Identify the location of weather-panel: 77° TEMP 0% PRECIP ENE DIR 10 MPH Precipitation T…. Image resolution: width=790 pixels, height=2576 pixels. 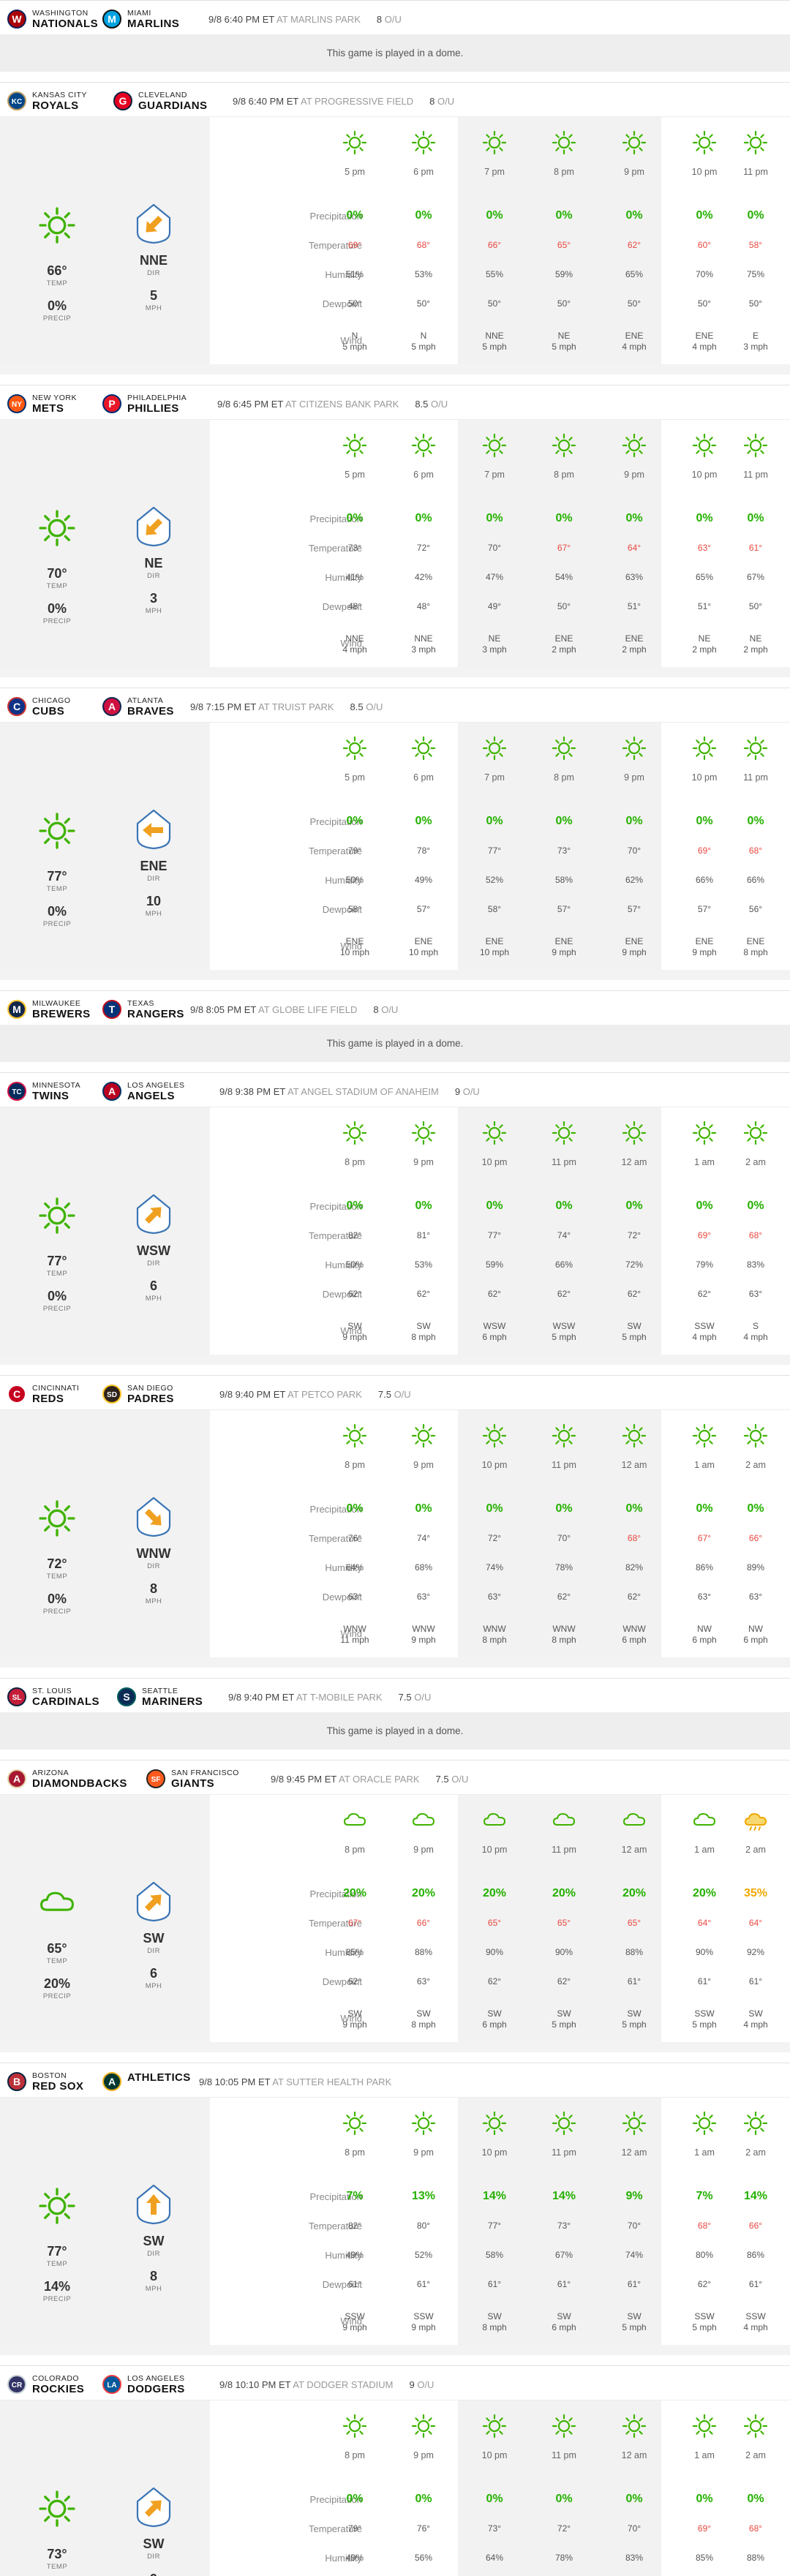
(395, 851).